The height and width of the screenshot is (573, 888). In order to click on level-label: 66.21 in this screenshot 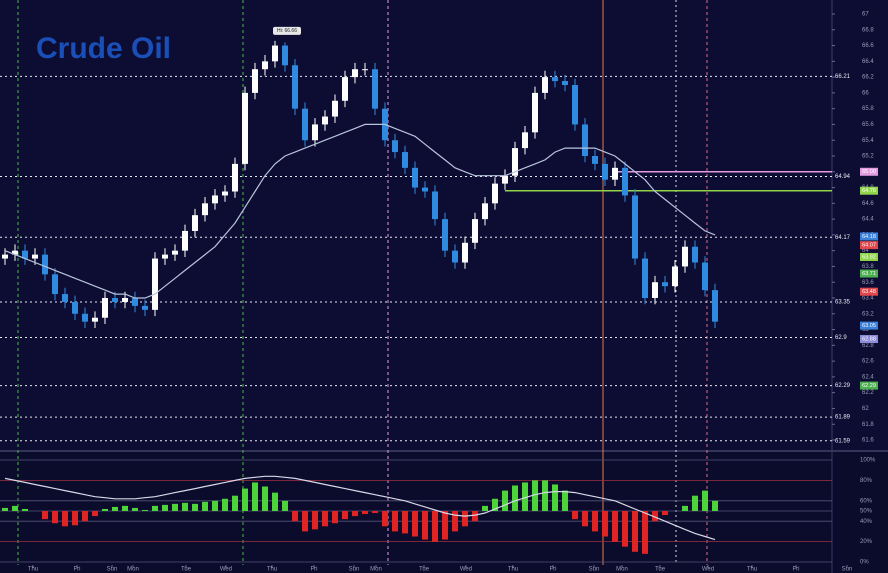, I will do `click(843, 77)`.